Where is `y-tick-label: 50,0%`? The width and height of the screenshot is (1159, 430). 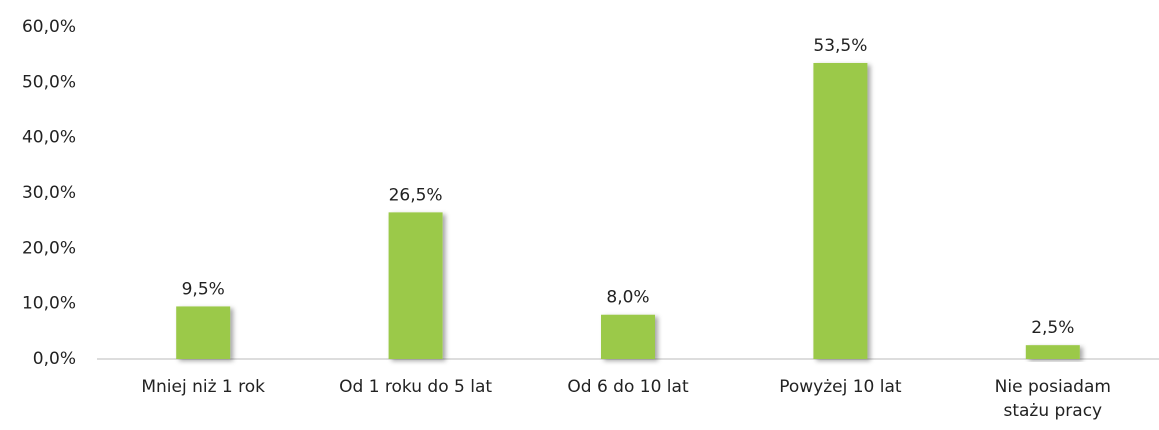
y-tick-label: 50,0% is located at coordinates (49, 82).